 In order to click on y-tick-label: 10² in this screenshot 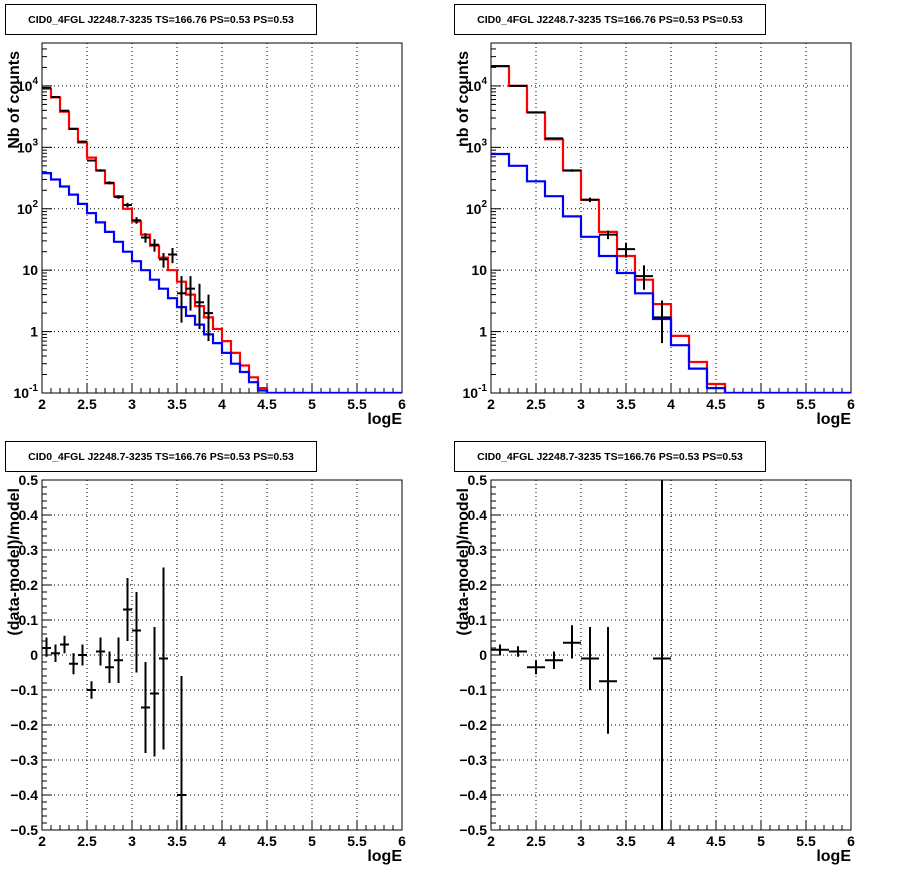, I will do `click(477, 208)`.